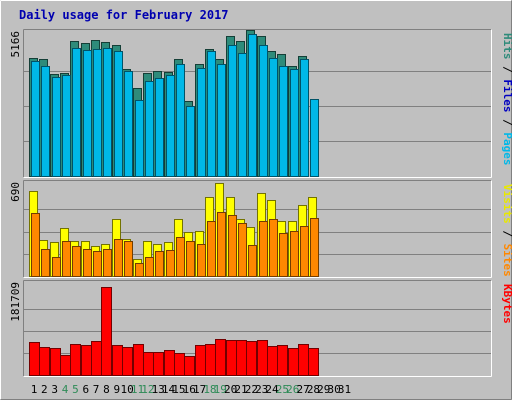  What do you see at coordinates (54, 389) in the screenshot?
I see `x-tick-label: 3` at bounding box center [54, 389].